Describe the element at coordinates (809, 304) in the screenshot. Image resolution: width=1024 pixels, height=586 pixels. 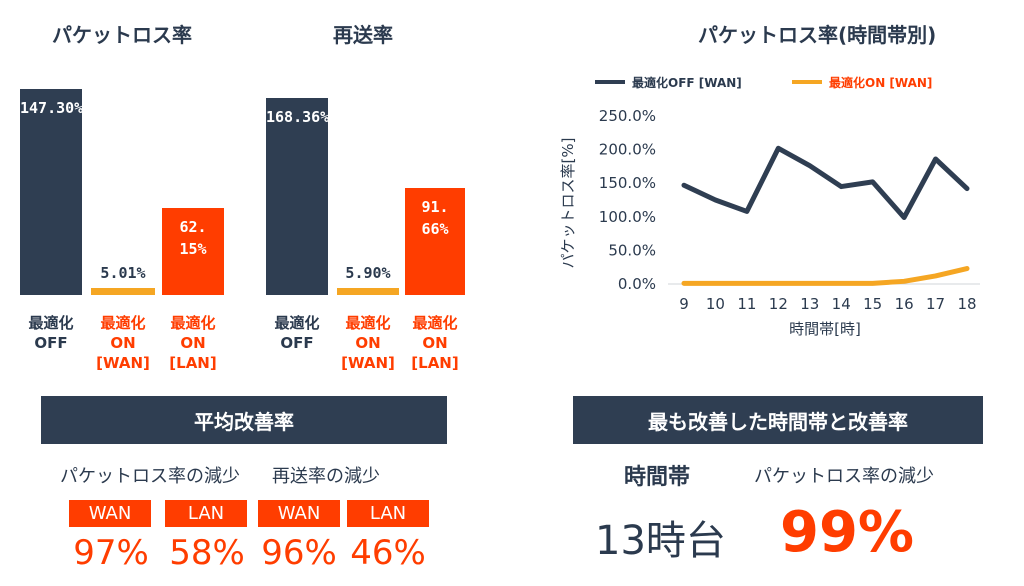
I see `x-tick-label: 13` at that location.